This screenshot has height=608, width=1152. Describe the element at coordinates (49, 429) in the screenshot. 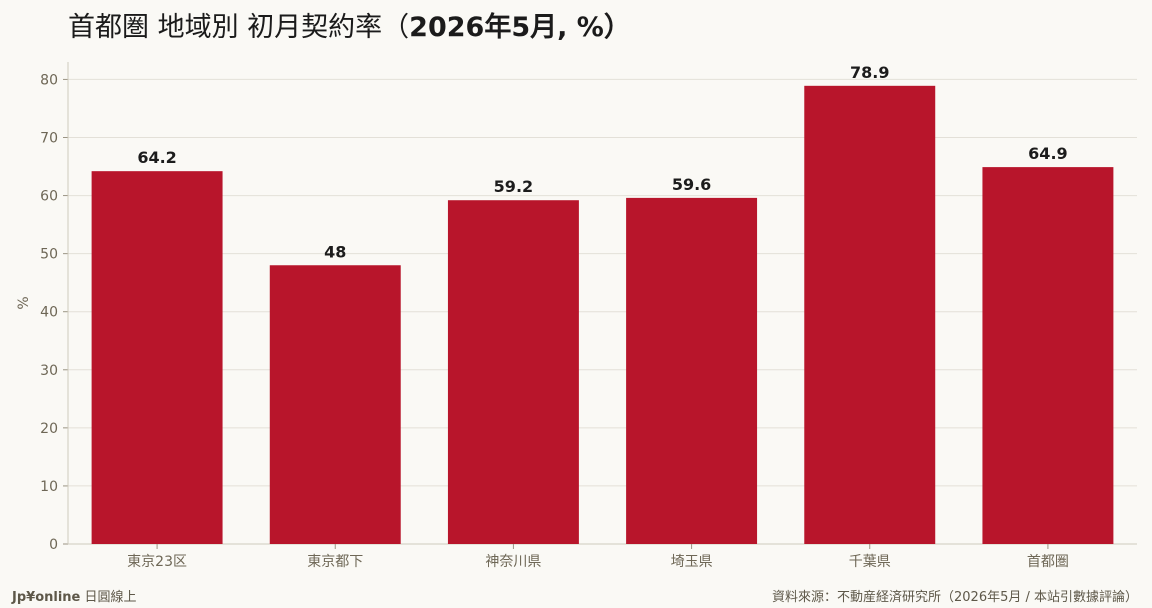

I see `y-tick-label: 20` at that location.